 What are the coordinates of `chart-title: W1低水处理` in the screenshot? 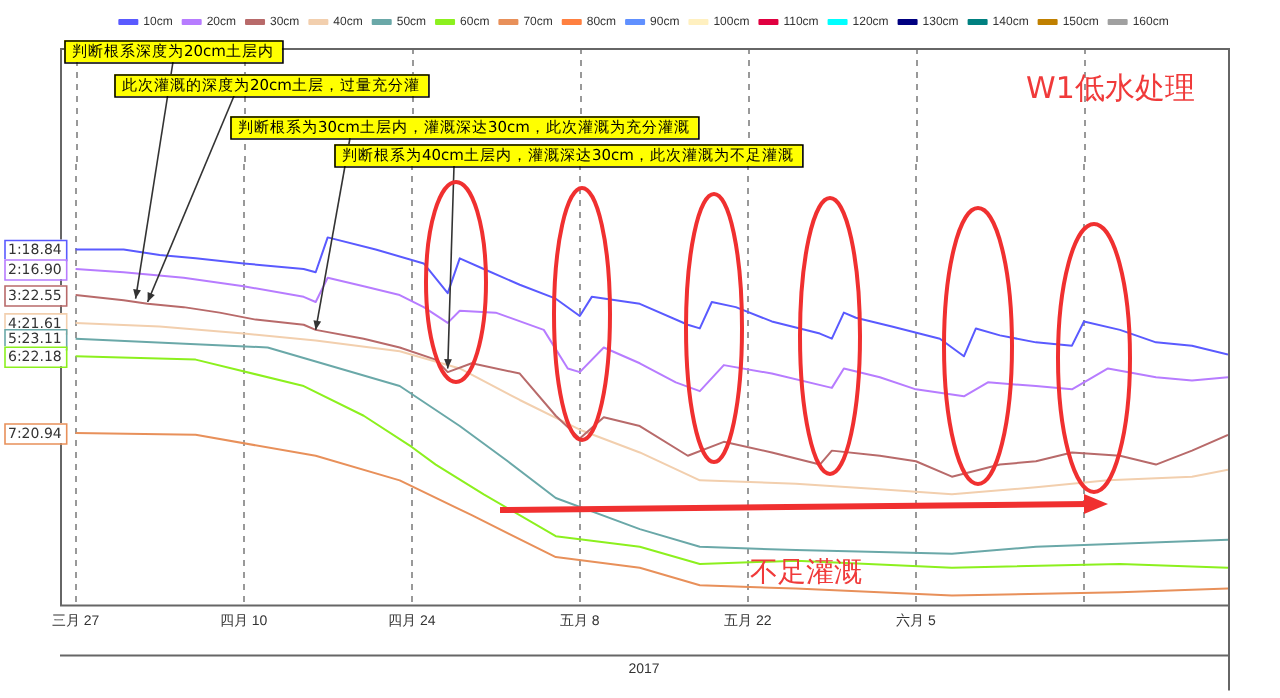 It's located at (1110, 87).